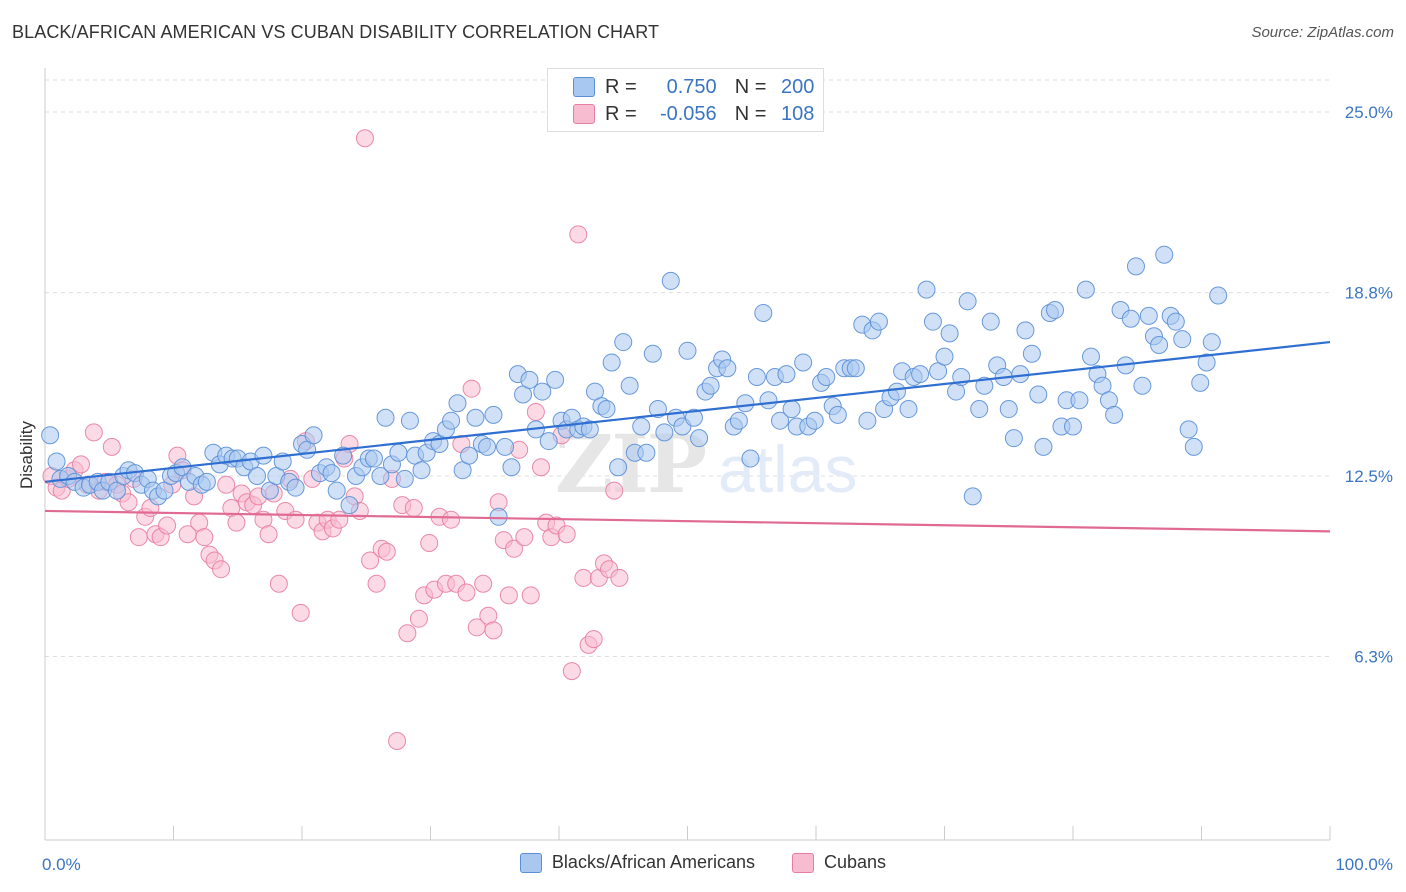 This screenshot has width=1406, height=892. I want to click on bottom-legend: Blacks/African Americans Cubans, so click(703, 865).